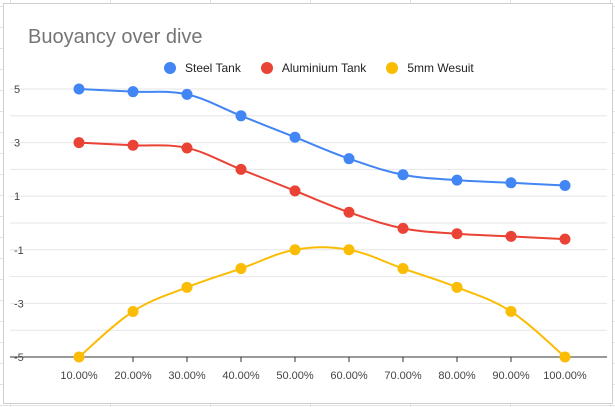 The image size is (615, 407). I want to click on x-tick-label: 20.00%, so click(133, 376).